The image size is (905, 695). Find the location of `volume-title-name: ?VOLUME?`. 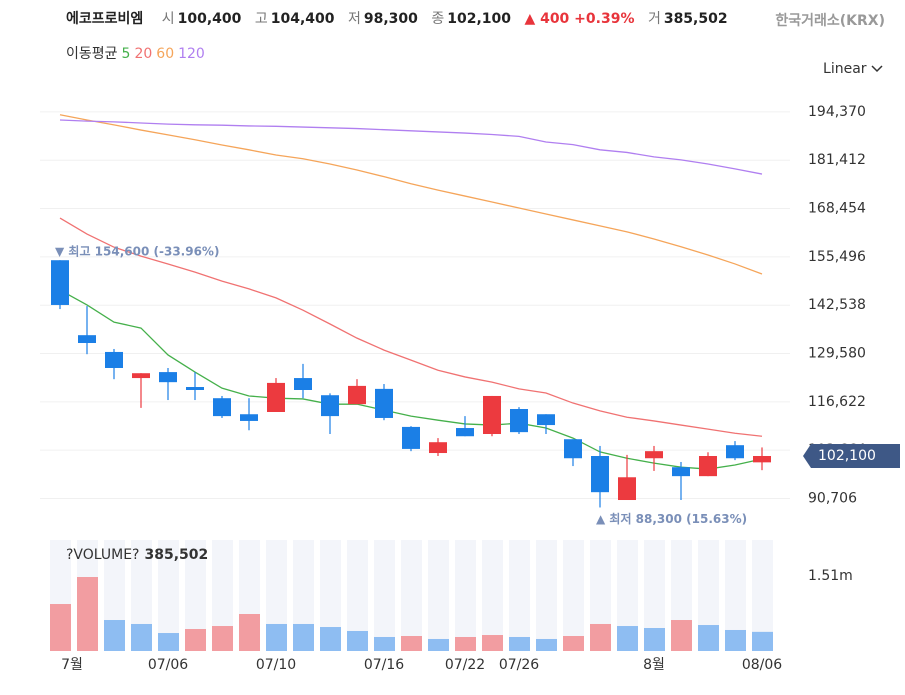

volume-title-name: ?VOLUME? is located at coordinates (103, 555).